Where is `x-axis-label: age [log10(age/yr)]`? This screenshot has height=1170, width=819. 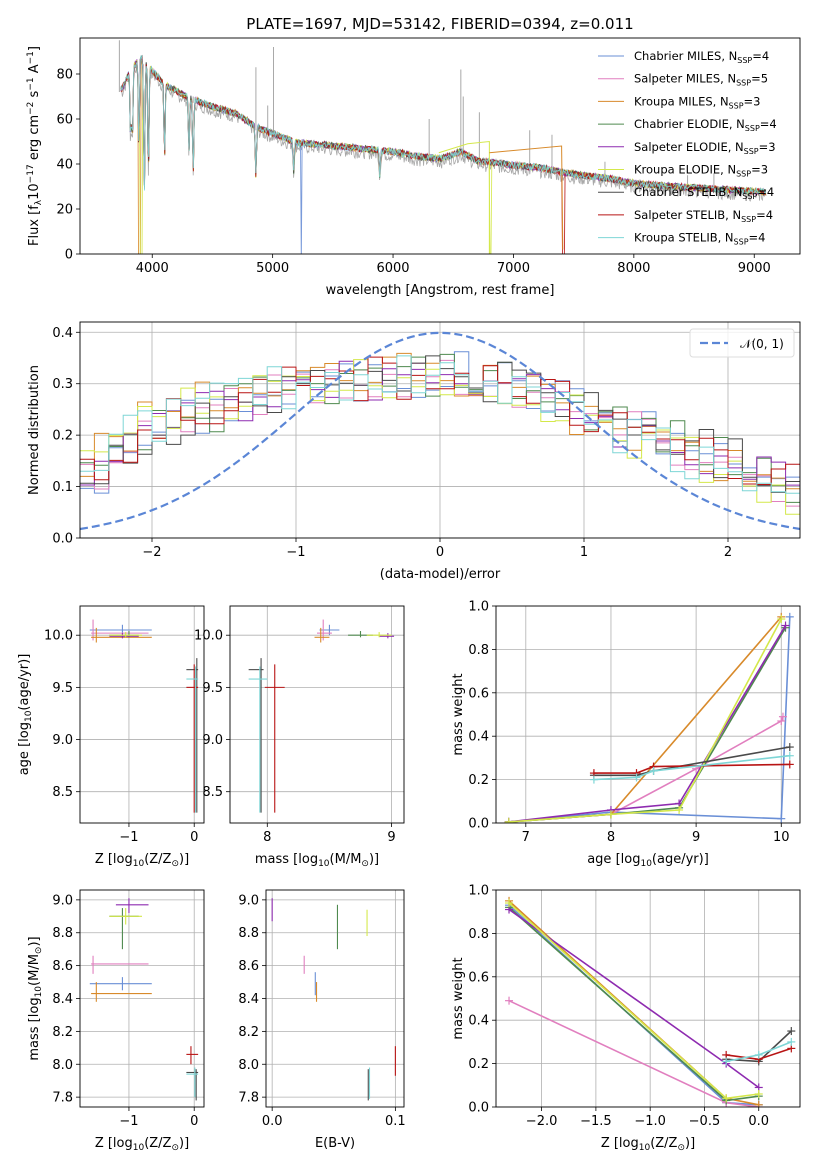
x-axis-label: age [log10(age/yr)] is located at coordinates (648, 860).